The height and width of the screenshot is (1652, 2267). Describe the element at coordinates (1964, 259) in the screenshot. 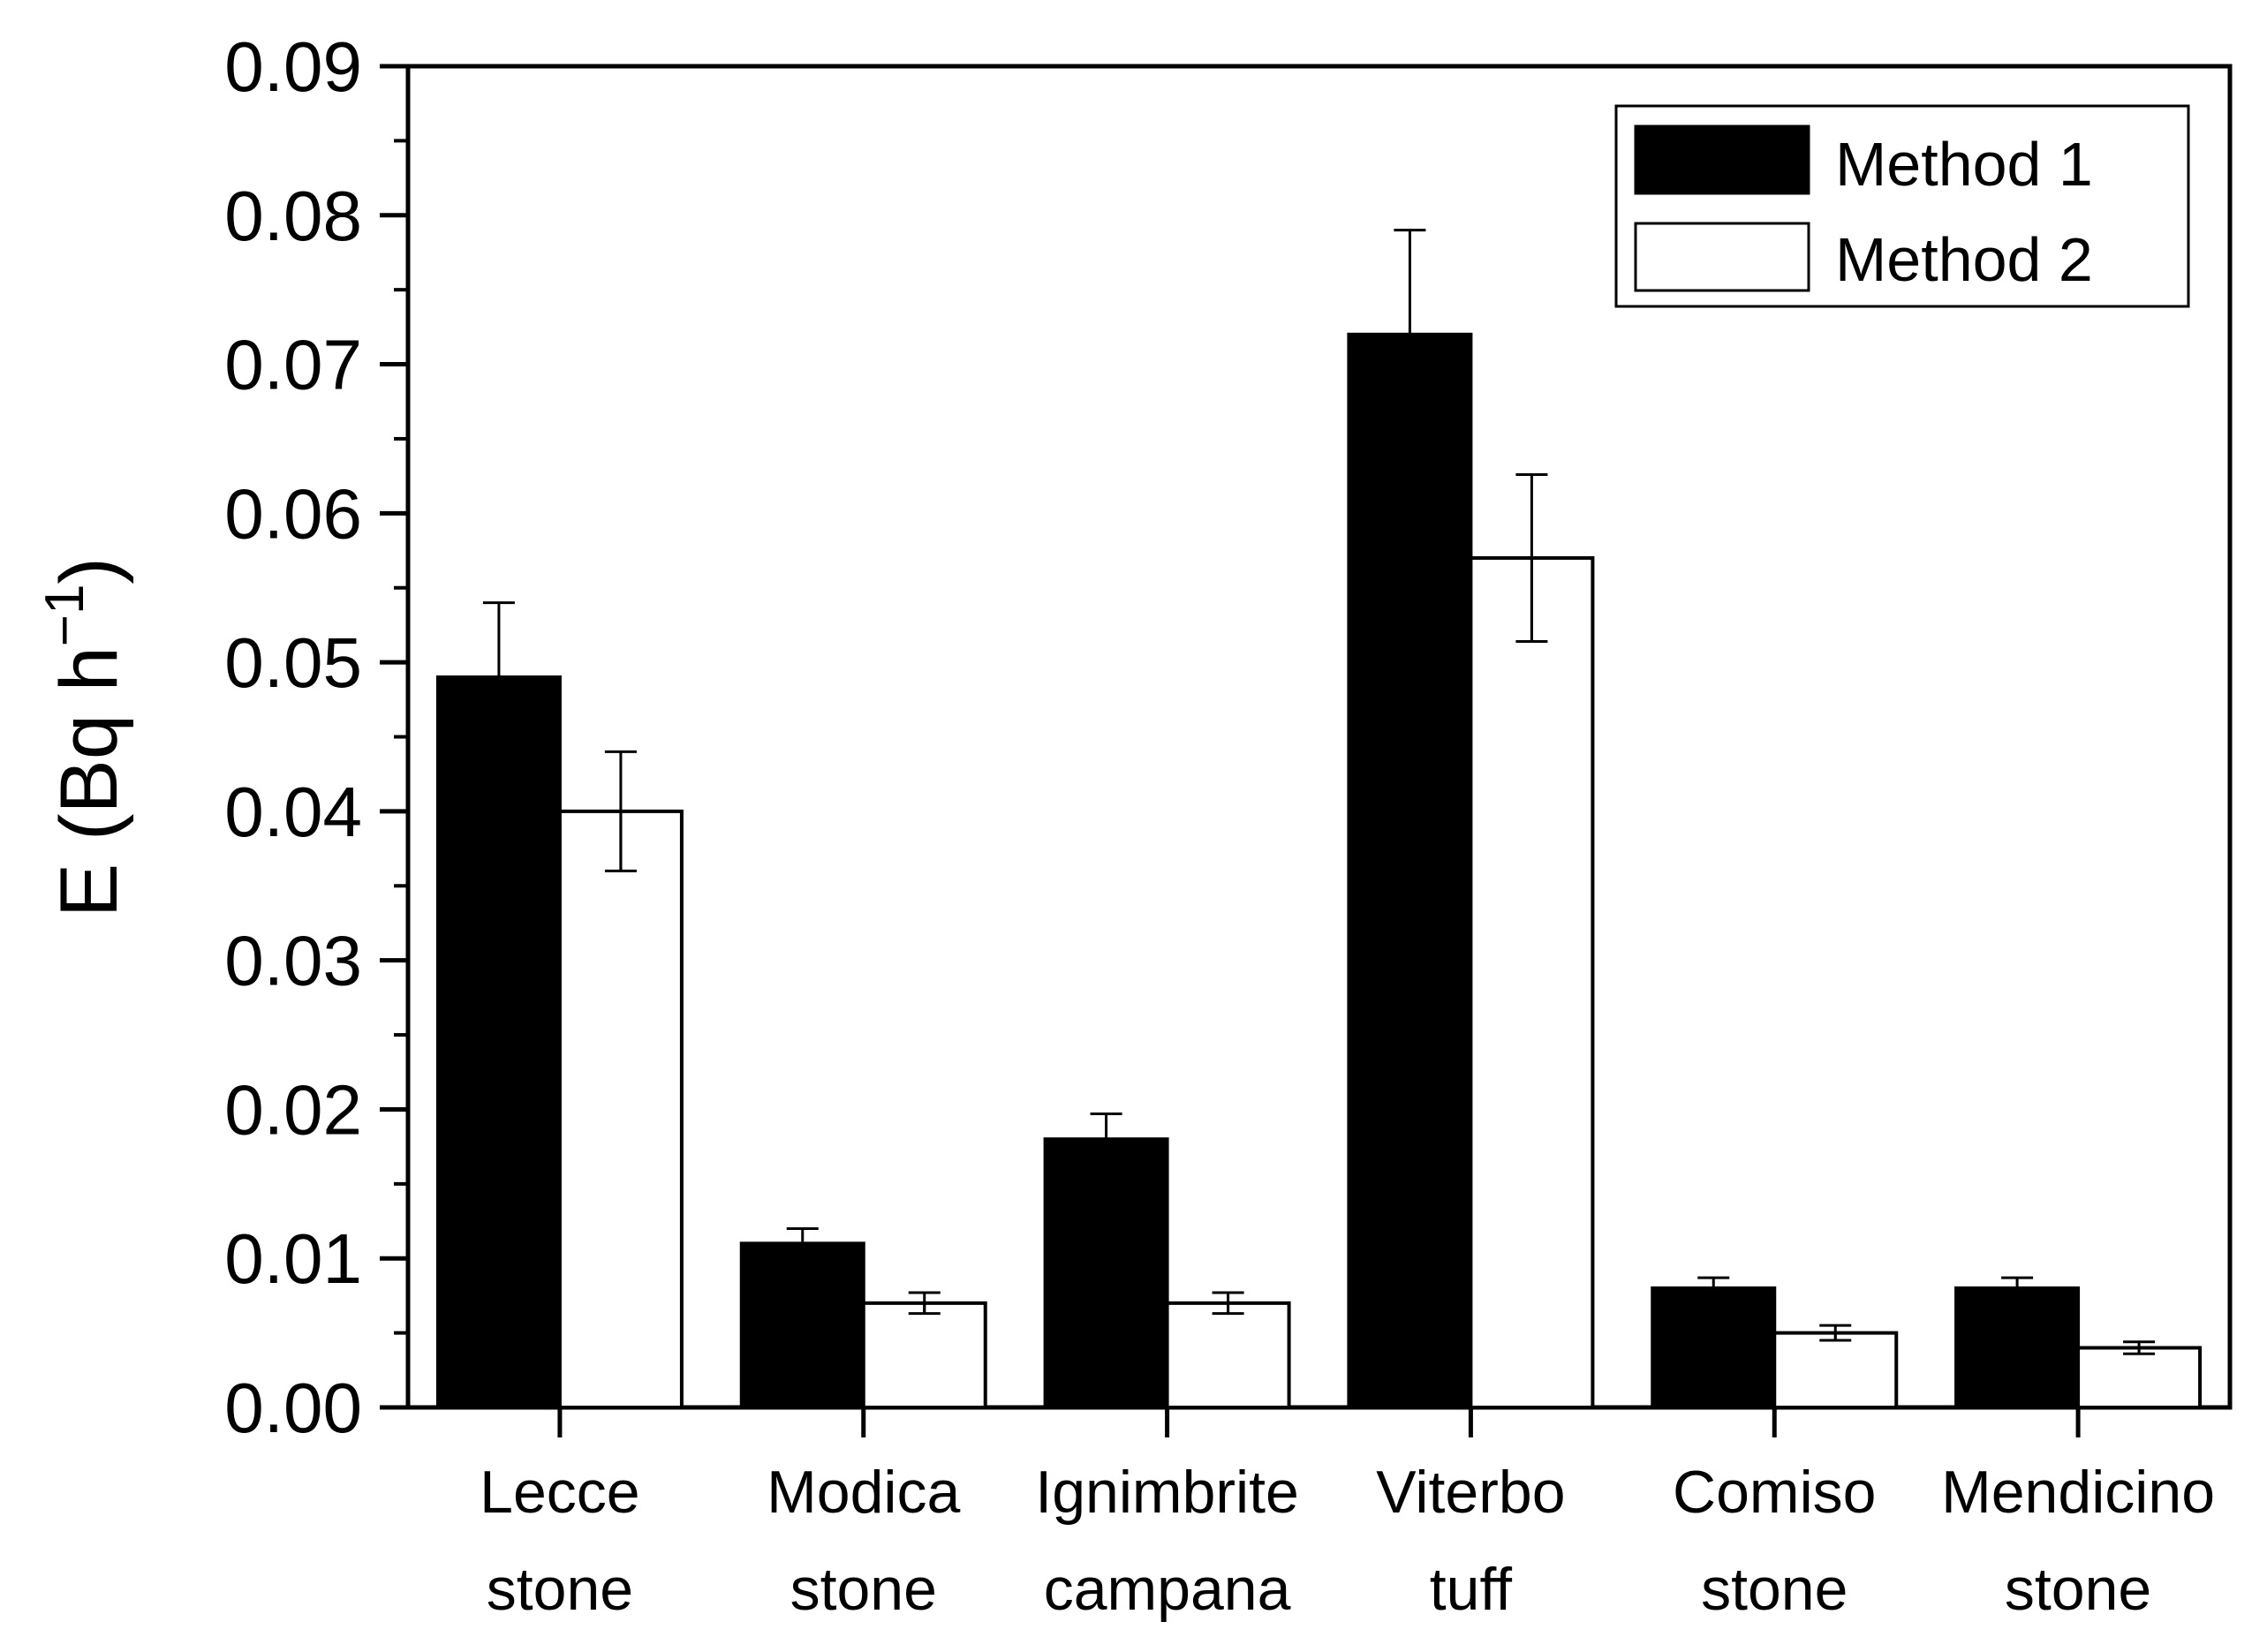

I see `legend-label-method-2: Method 2` at that location.